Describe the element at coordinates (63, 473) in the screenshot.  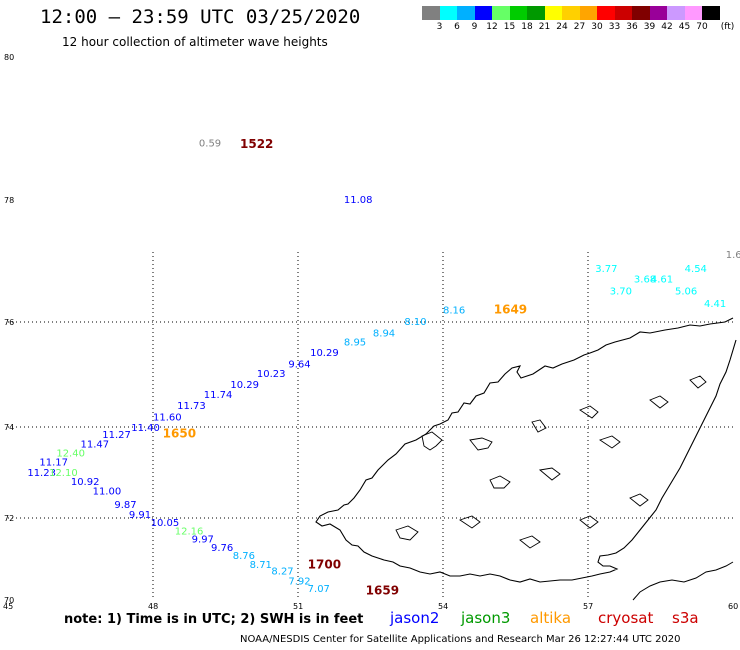
I see `wave-height-label: 12.10` at that location.